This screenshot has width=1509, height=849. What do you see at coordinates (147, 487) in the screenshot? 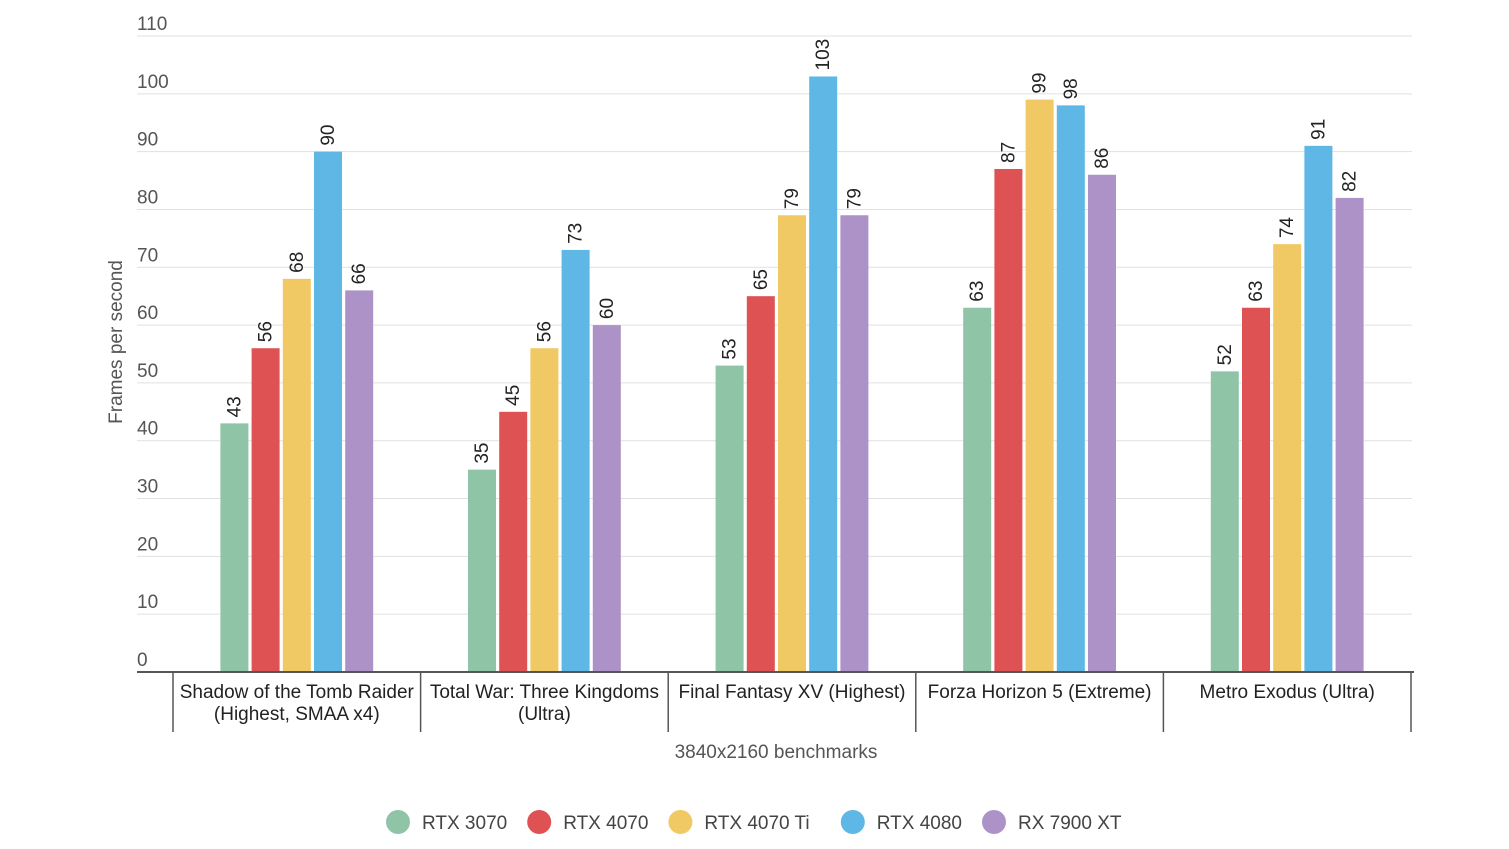
I see `y-tick-label: 30` at bounding box center [147, 487].